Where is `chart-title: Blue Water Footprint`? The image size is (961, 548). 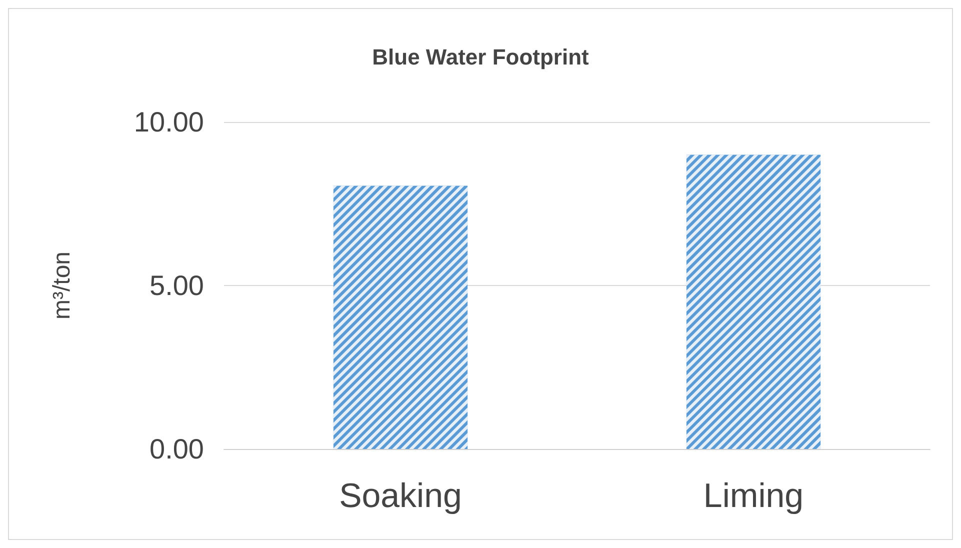
chart-title: Blue Water Footprint is located at coordinates (481, 57).